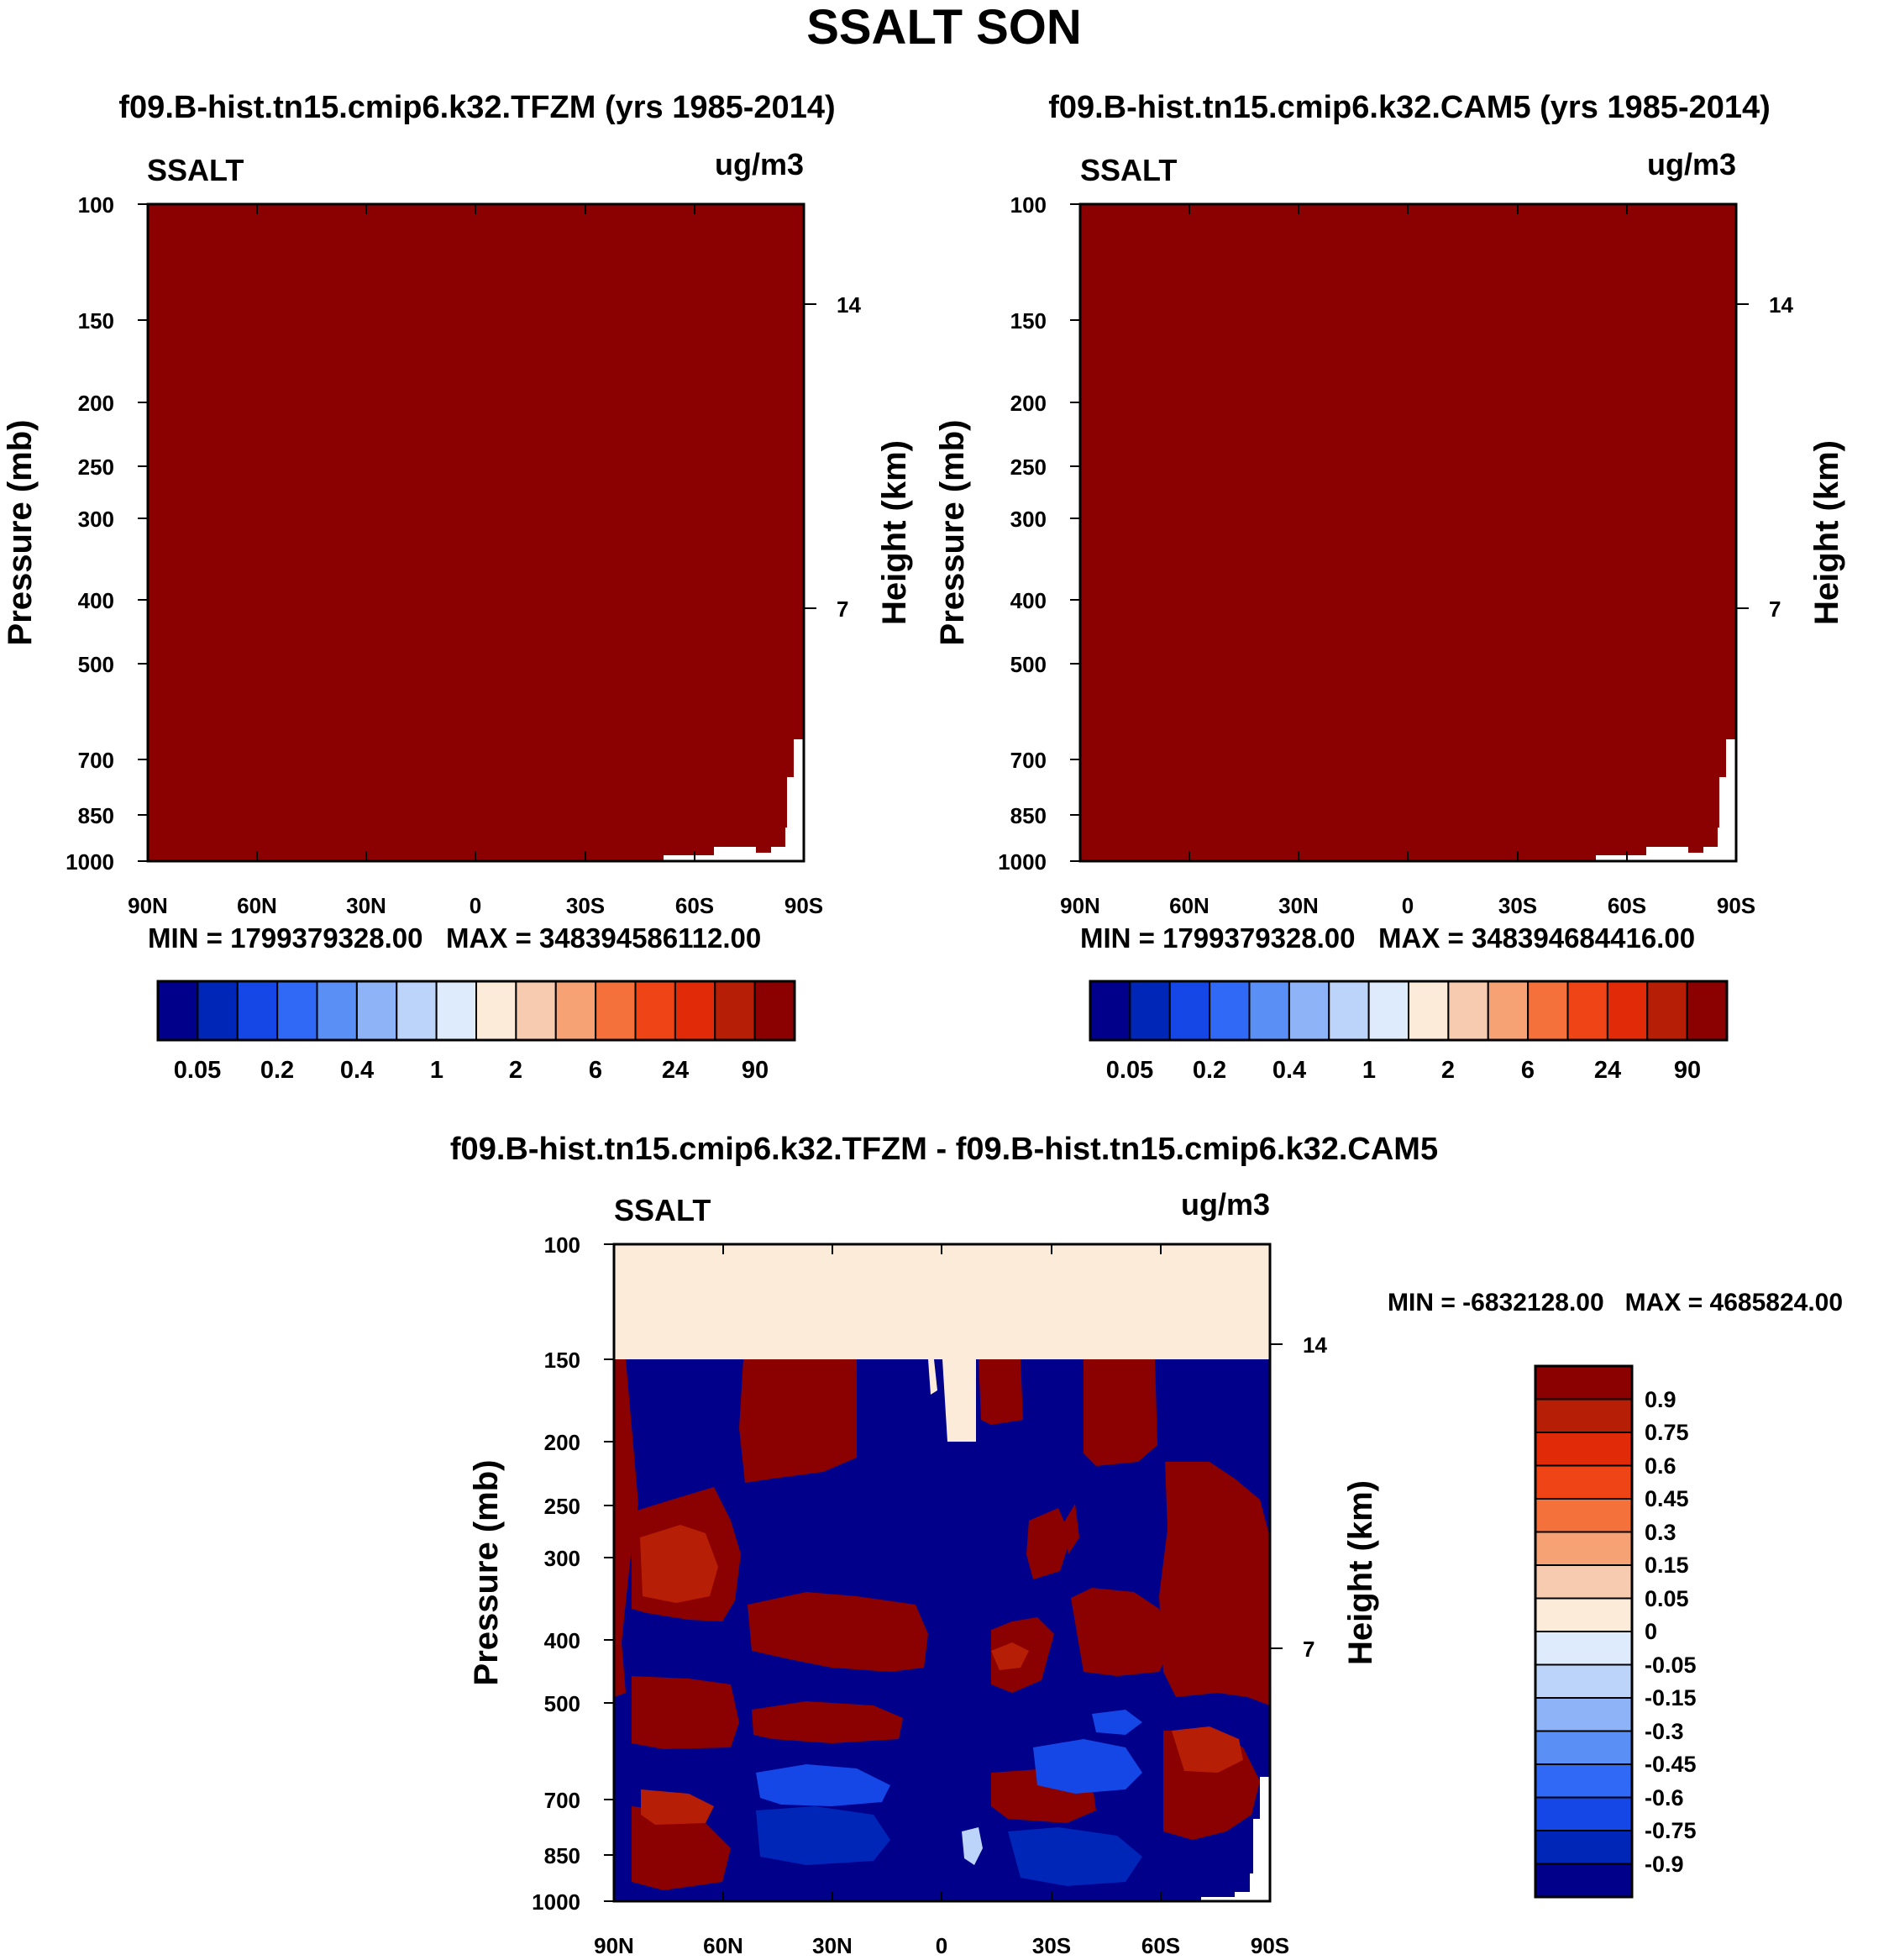  What do you see at coordinates (1664, 1797) in the screenshot?
I see `colorbar-label: -0.6` at bounding box center [1664, 1797].